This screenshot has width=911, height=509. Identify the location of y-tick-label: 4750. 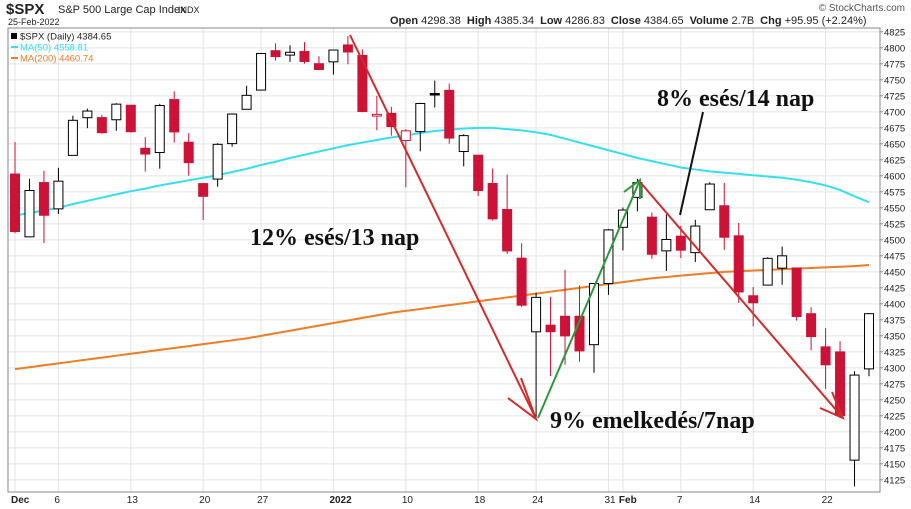
(894, 80).